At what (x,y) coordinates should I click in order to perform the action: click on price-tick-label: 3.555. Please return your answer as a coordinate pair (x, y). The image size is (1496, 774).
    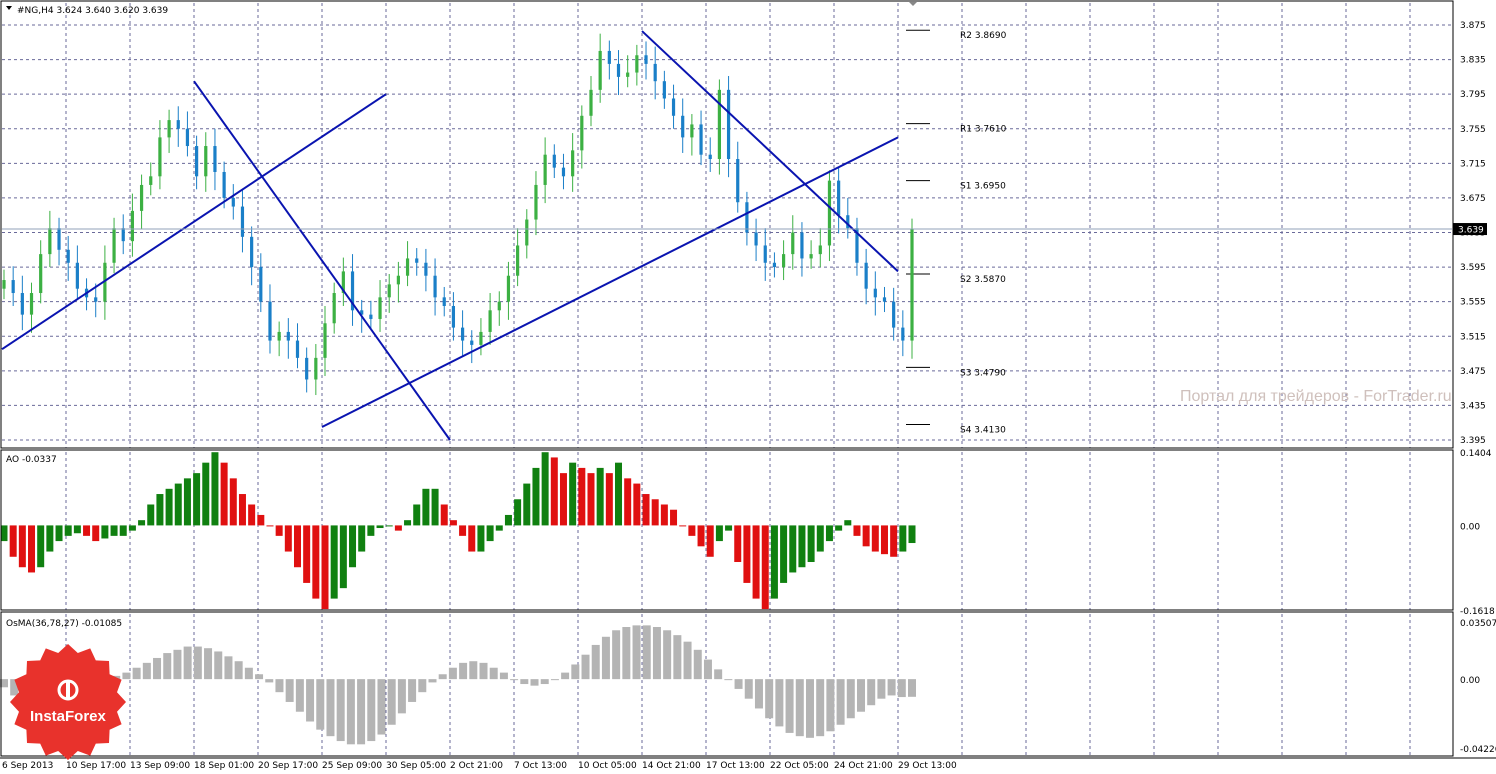
    Looking at the image, I should click on (1473, 303).